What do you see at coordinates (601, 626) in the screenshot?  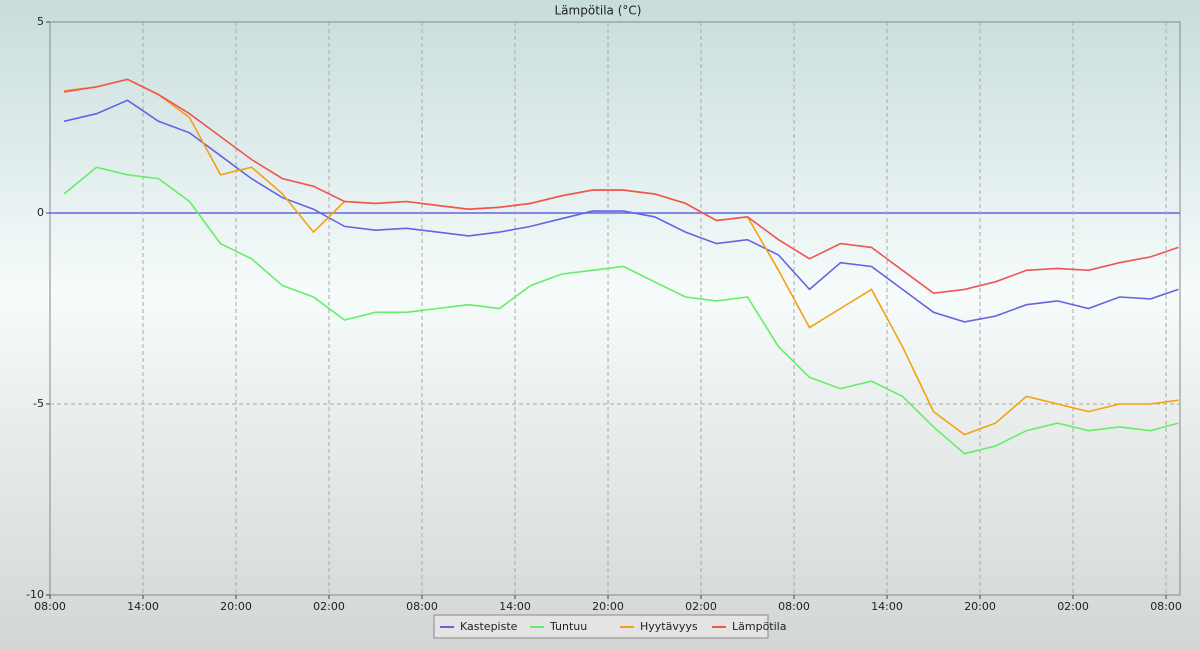 I see `legend-box` at bounding box center [601, 626].